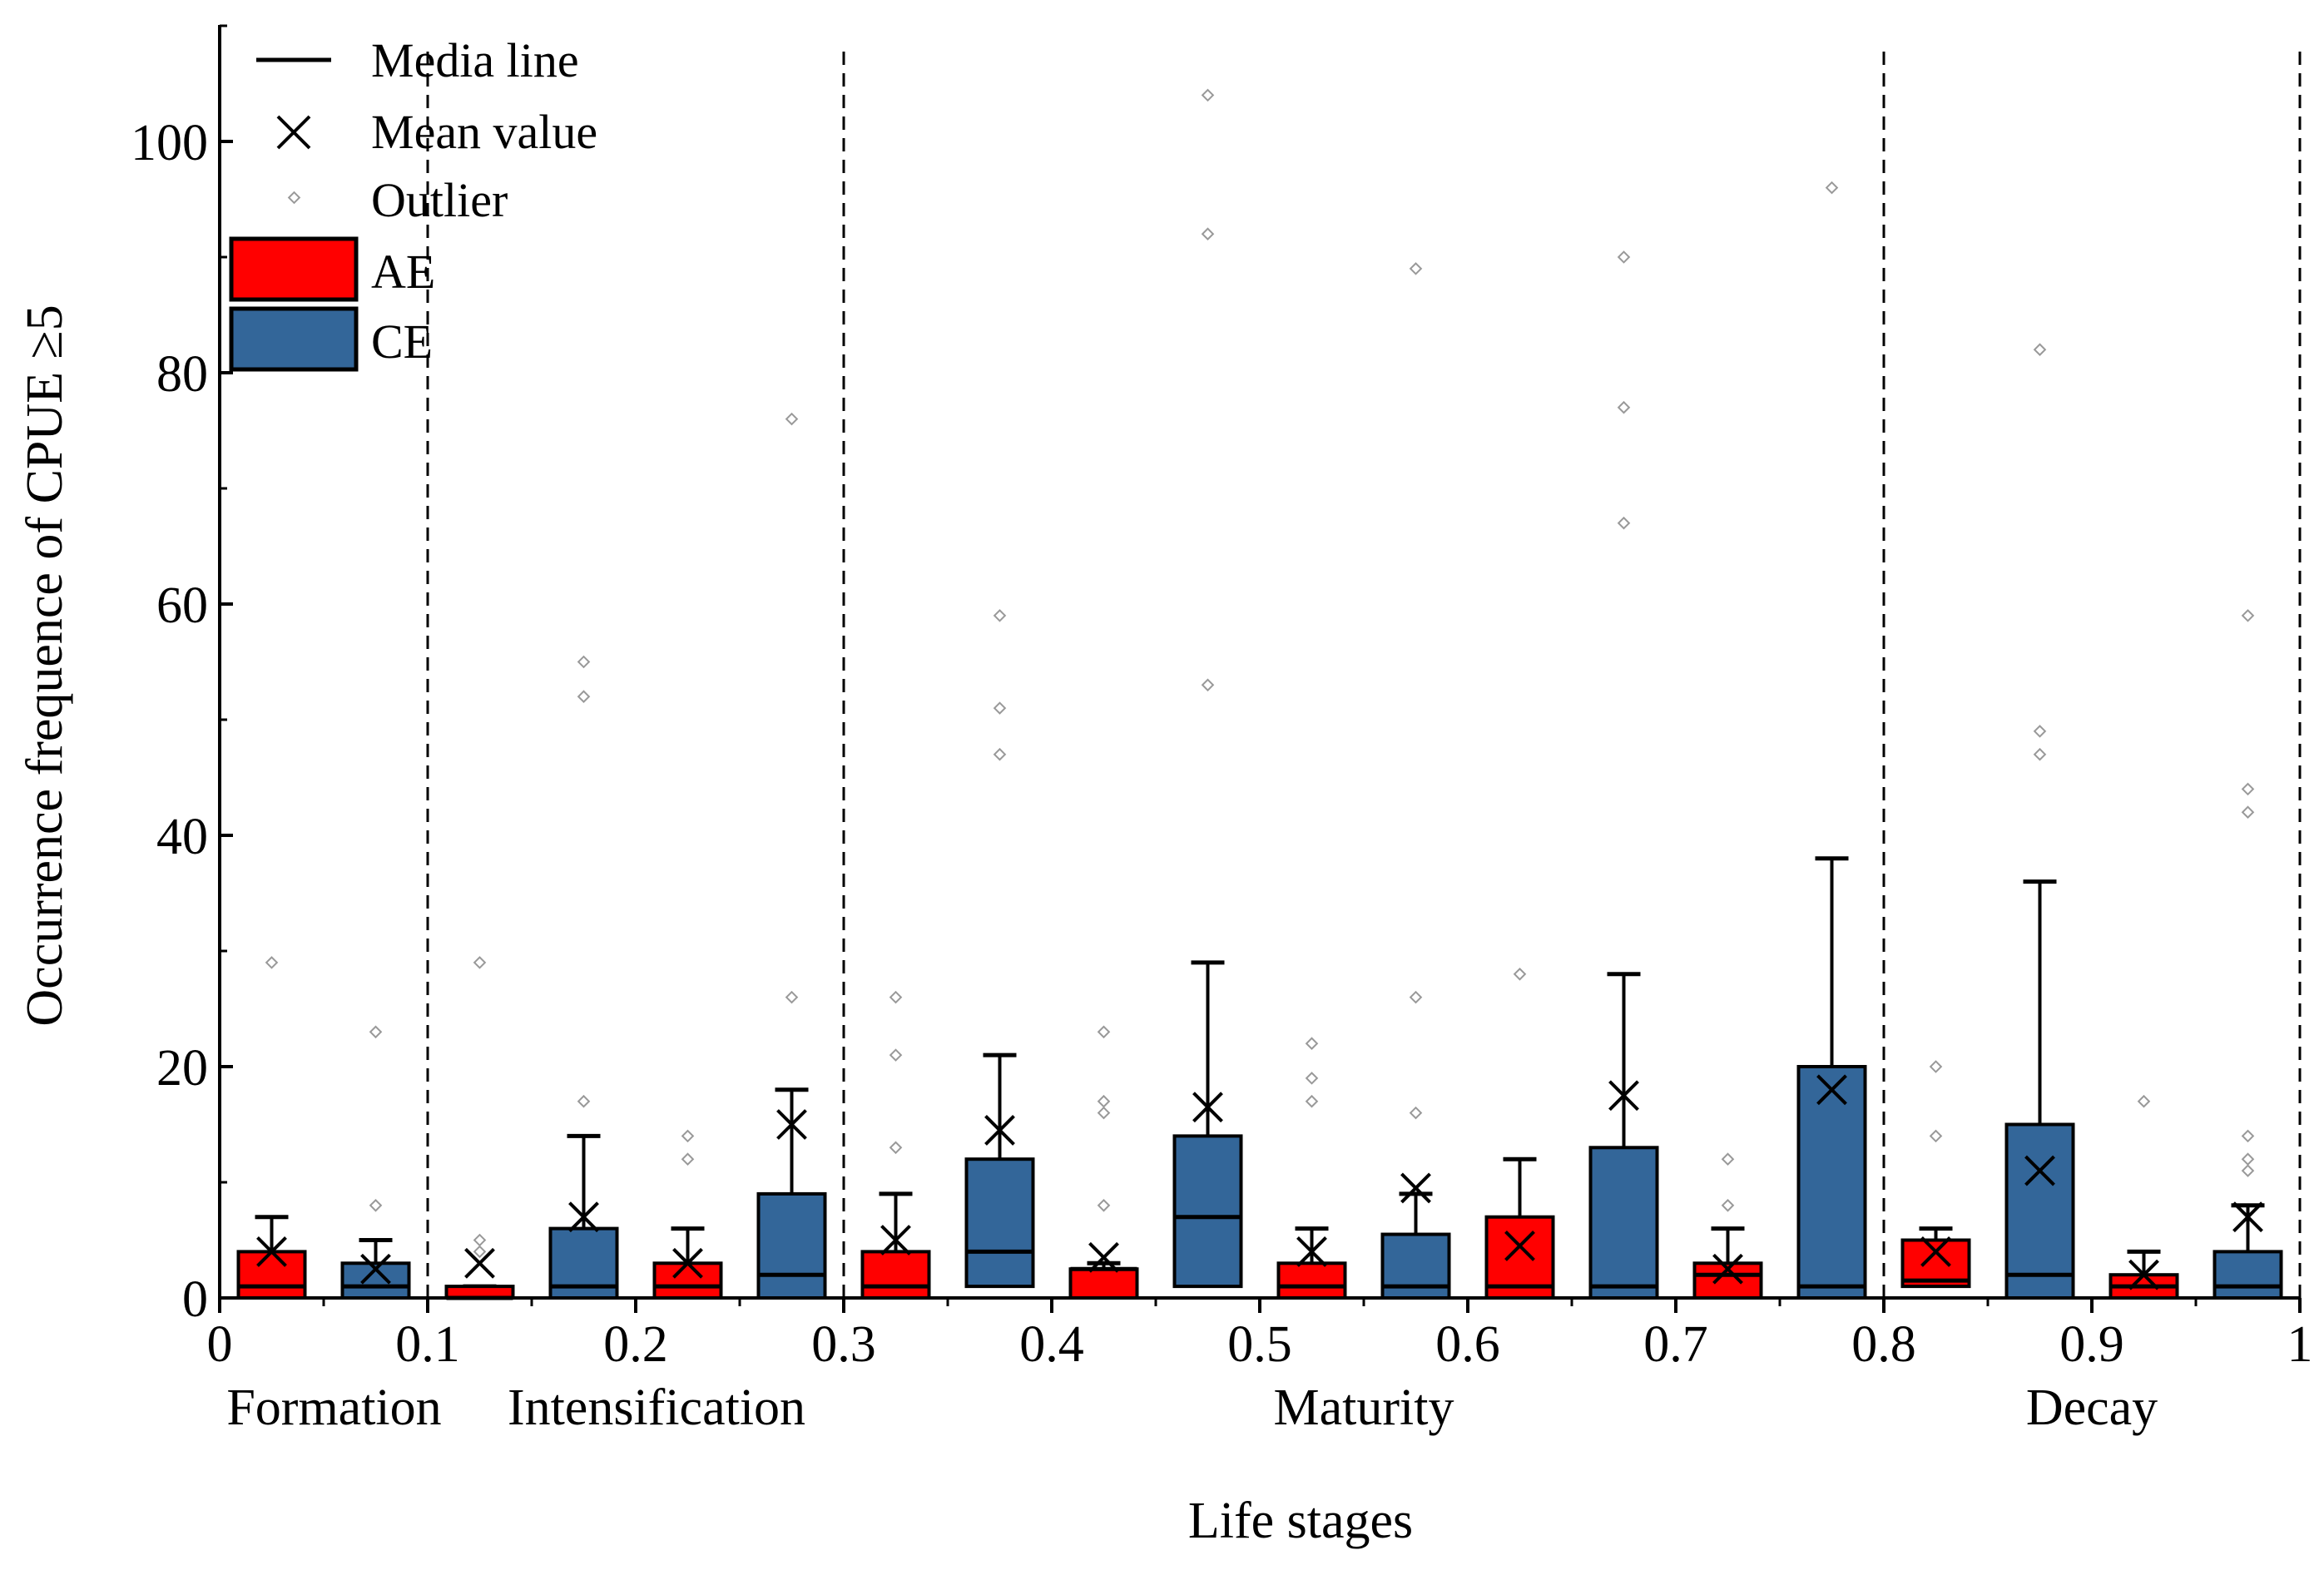 The height and width of the screenshot is (1570, 2324). What do you see at coordinates (182, 605) in the screenshot?
I see `y-tick-label: 60` at bounding box center [182, 605].